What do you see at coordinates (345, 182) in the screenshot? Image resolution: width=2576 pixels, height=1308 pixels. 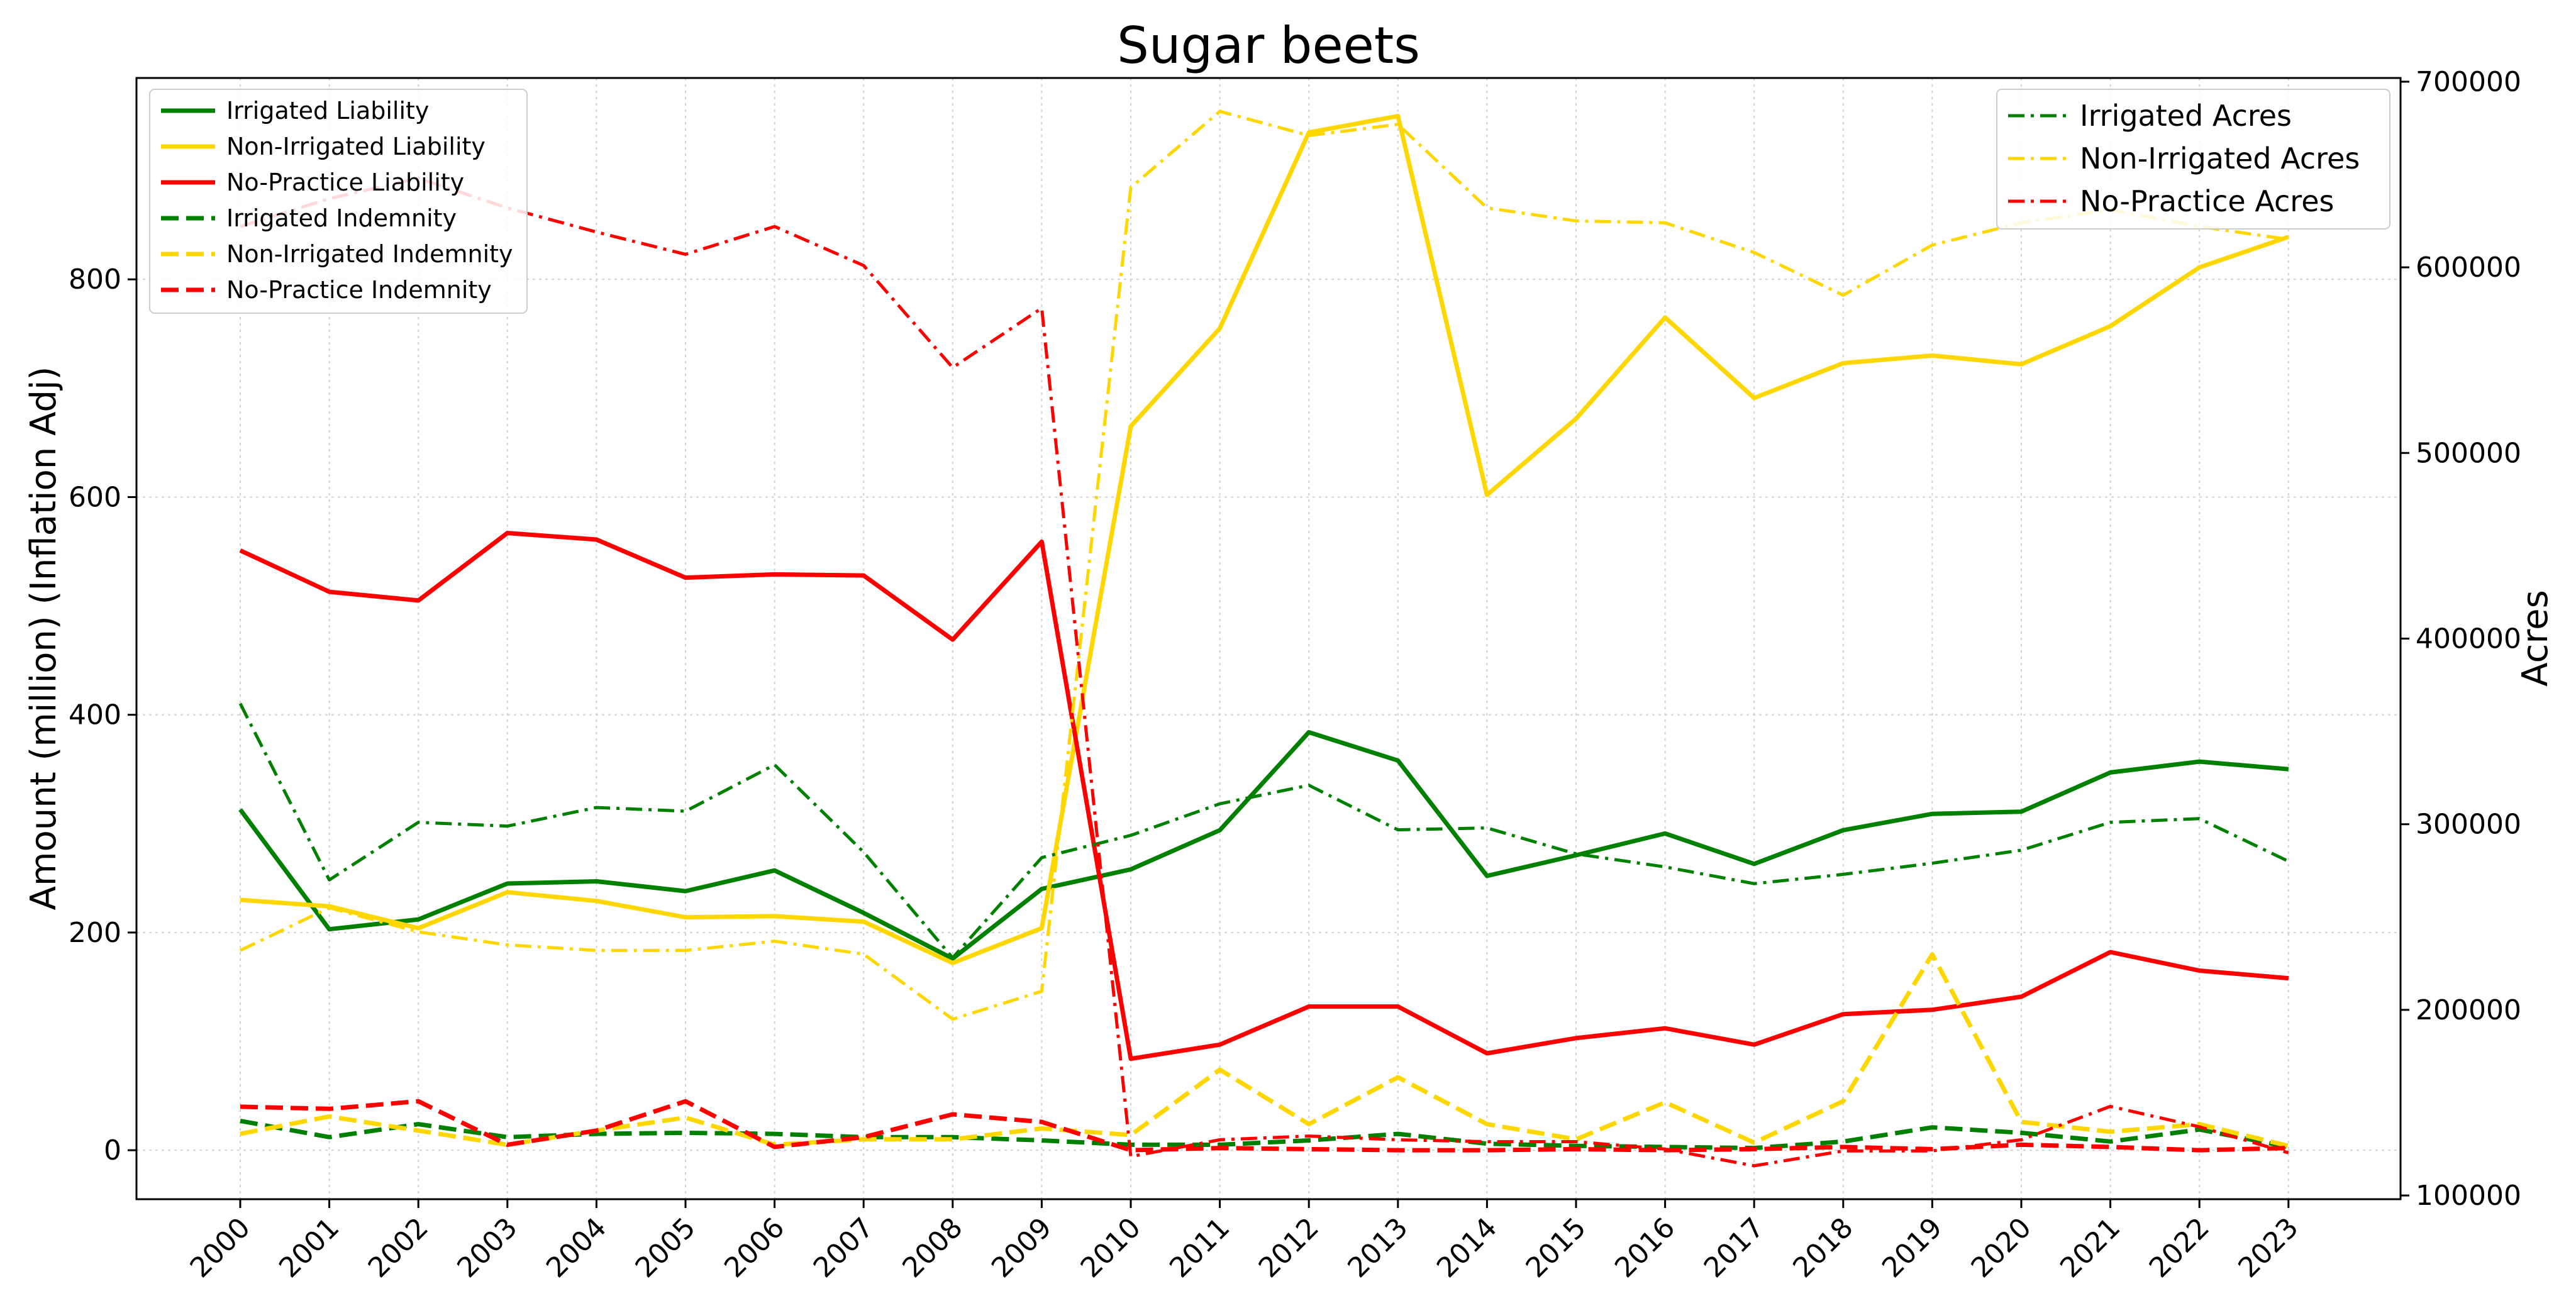 I see `legend-label: No-Practice Liability` at bounding box center [345, 182].